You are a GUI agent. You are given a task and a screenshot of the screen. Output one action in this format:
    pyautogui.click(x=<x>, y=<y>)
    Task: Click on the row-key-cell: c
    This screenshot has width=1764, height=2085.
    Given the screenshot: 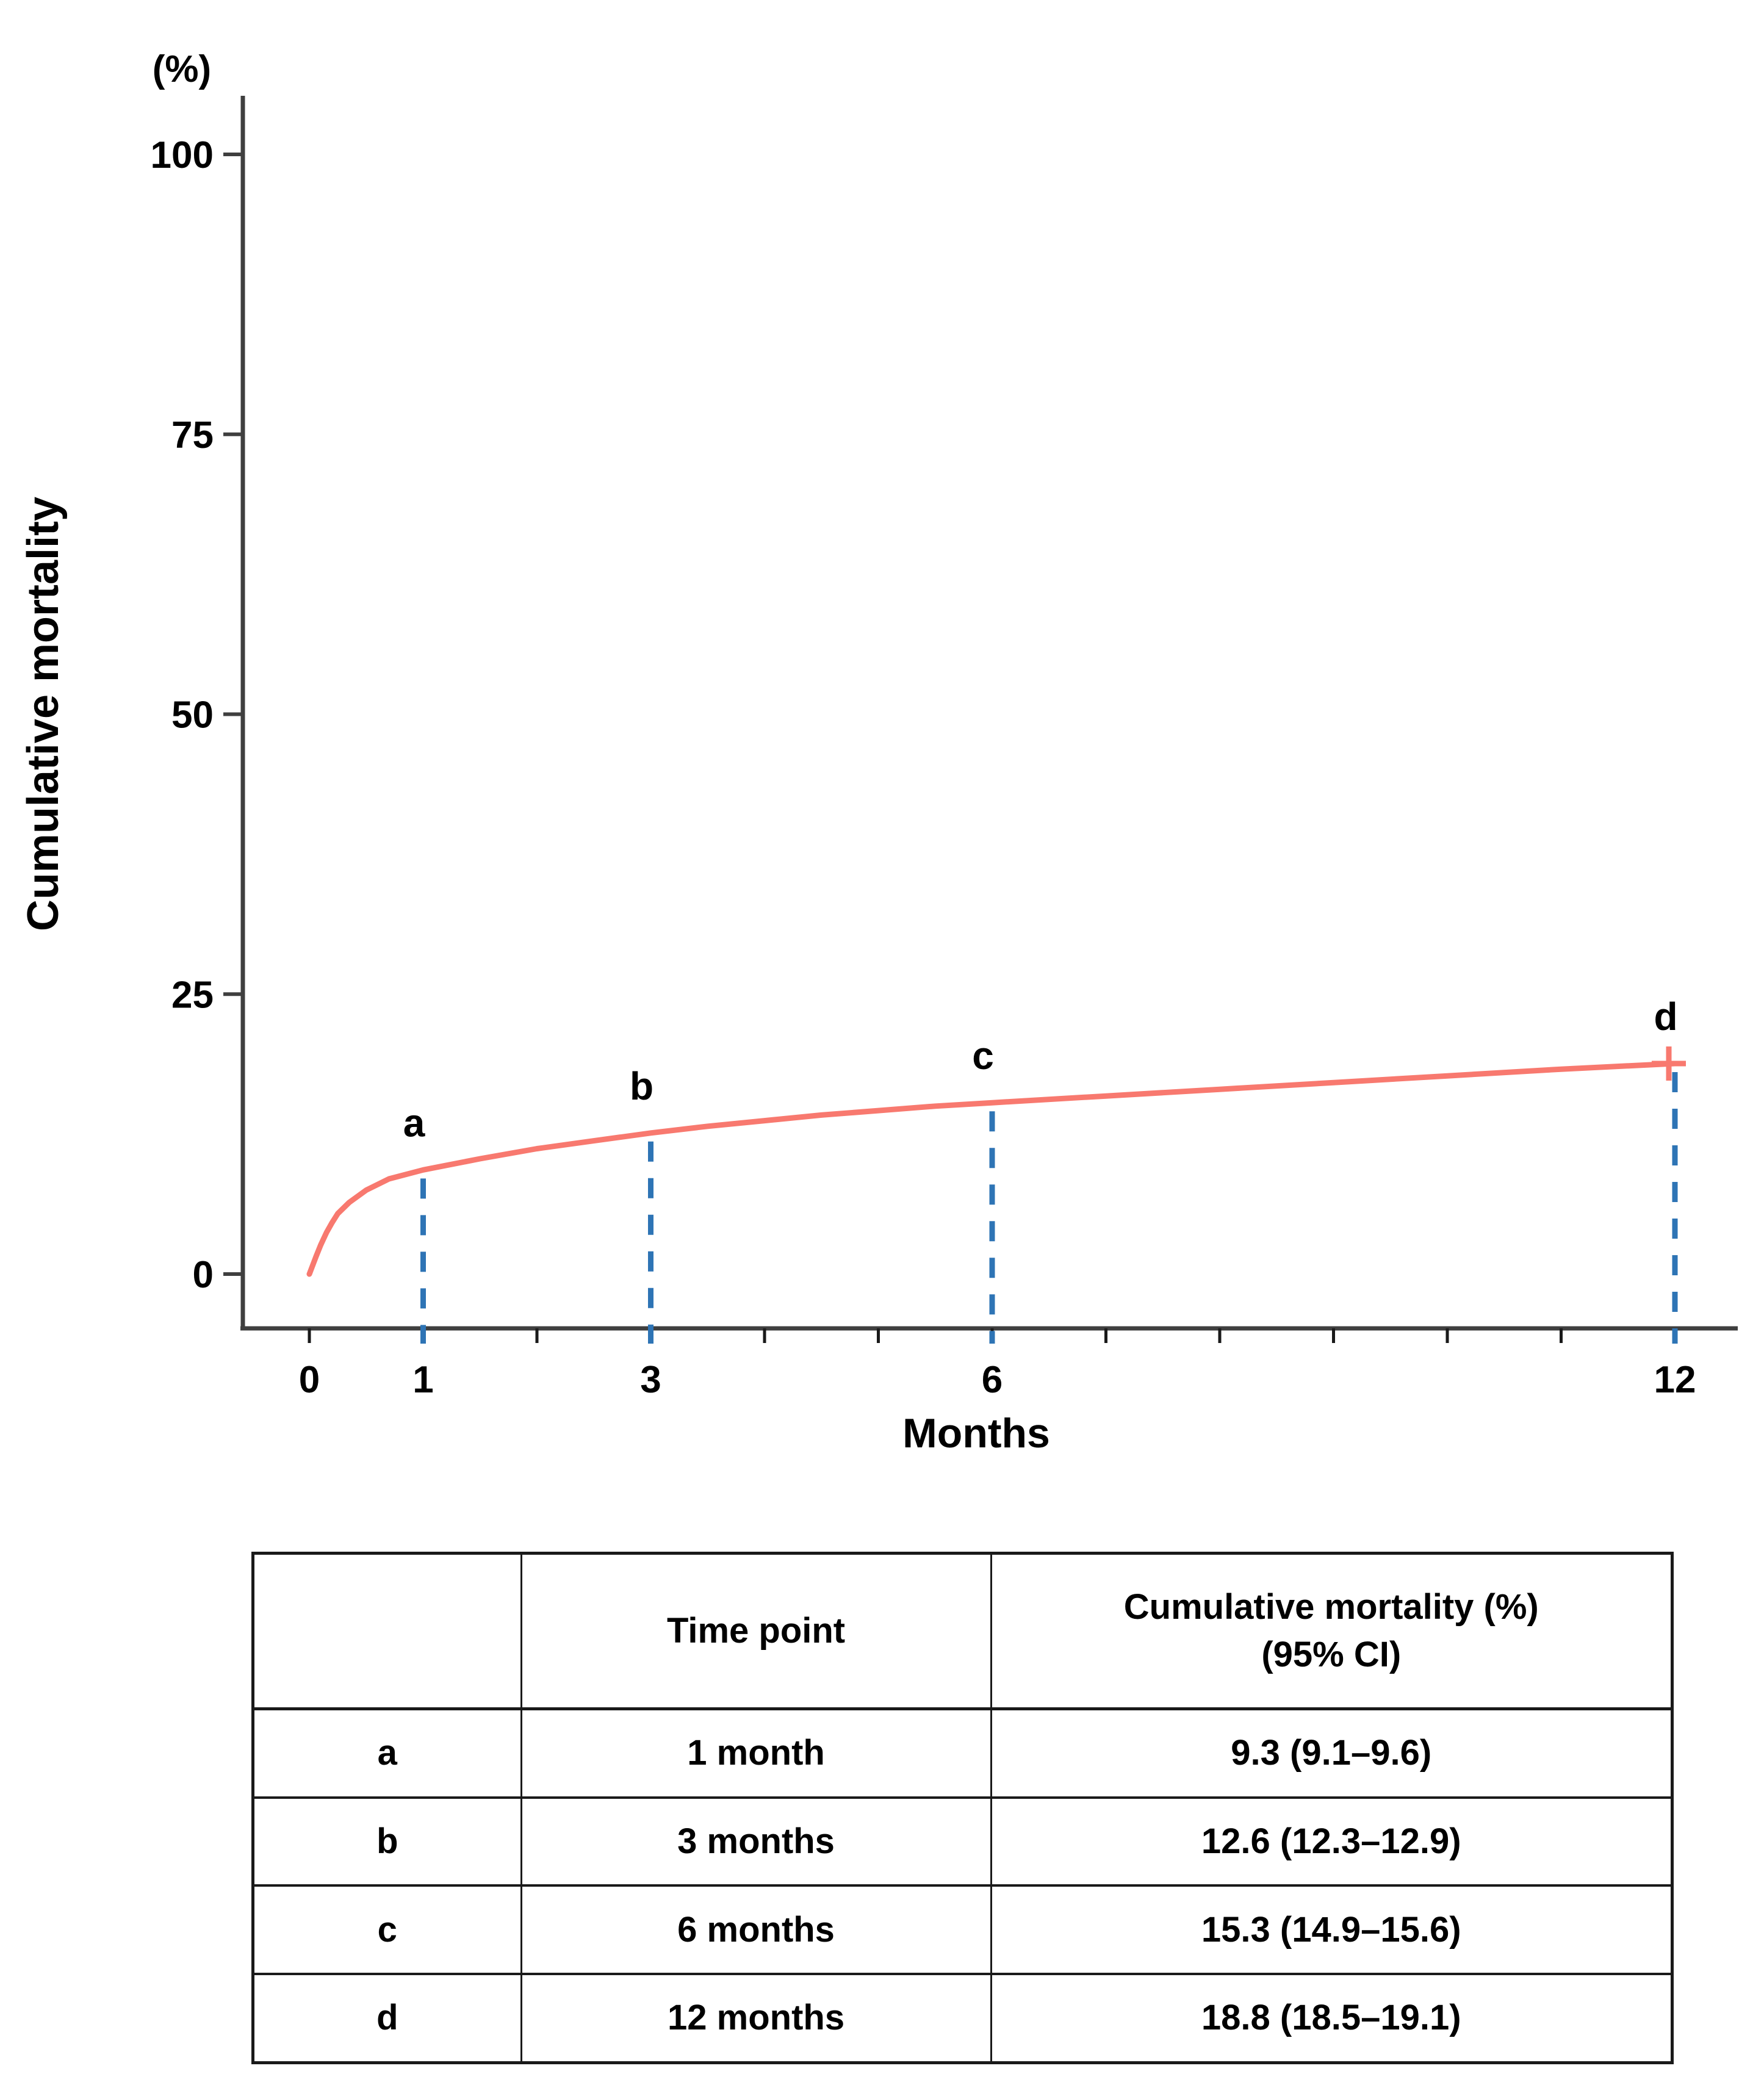 What is the action you would take?
    pyautogui.click(x=387, y=1929)
    